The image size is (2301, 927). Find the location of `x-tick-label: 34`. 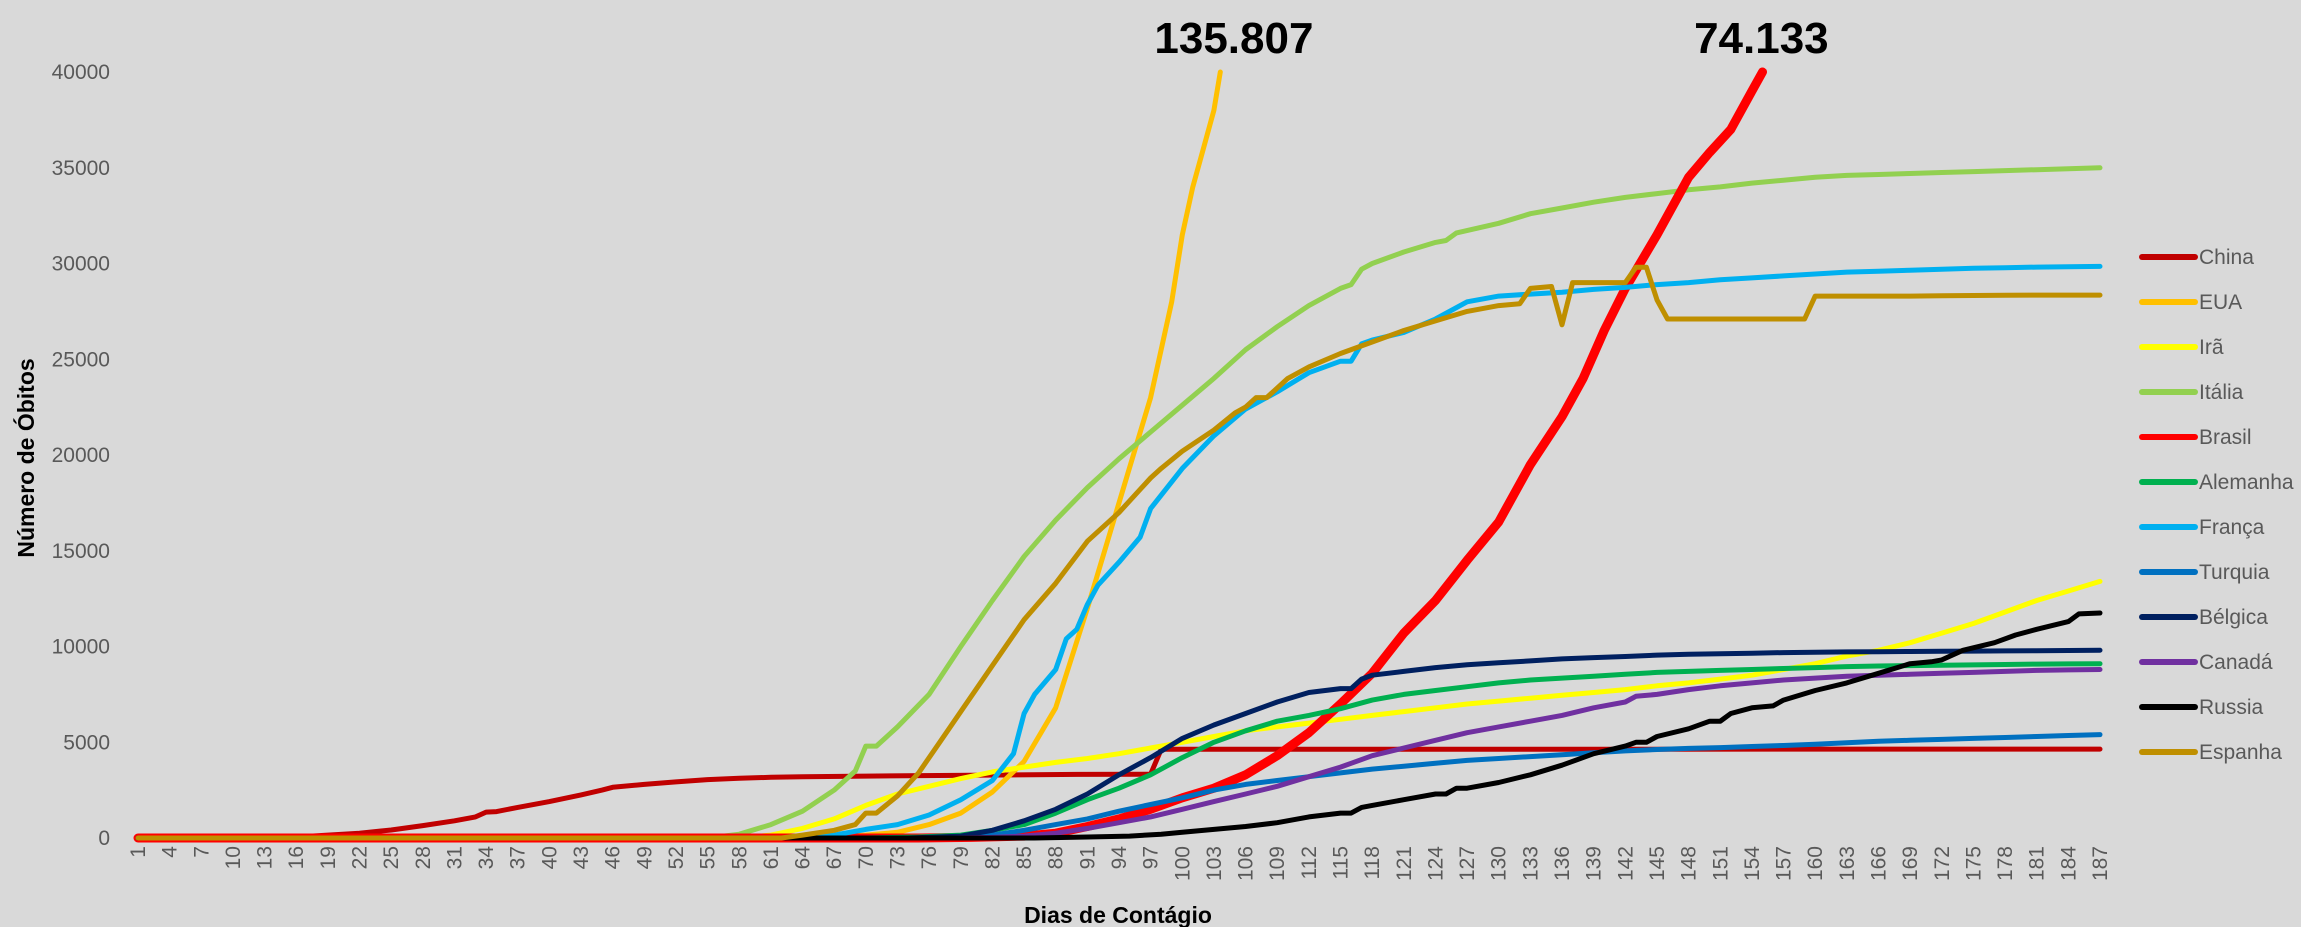

x-tick-label: 34 is located at coordinates (486, 858).